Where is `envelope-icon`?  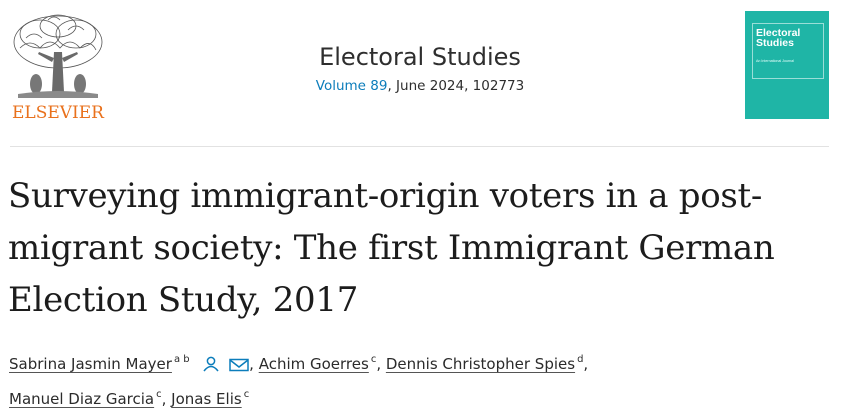
envelope-icon is located at coordinates (239, 367).